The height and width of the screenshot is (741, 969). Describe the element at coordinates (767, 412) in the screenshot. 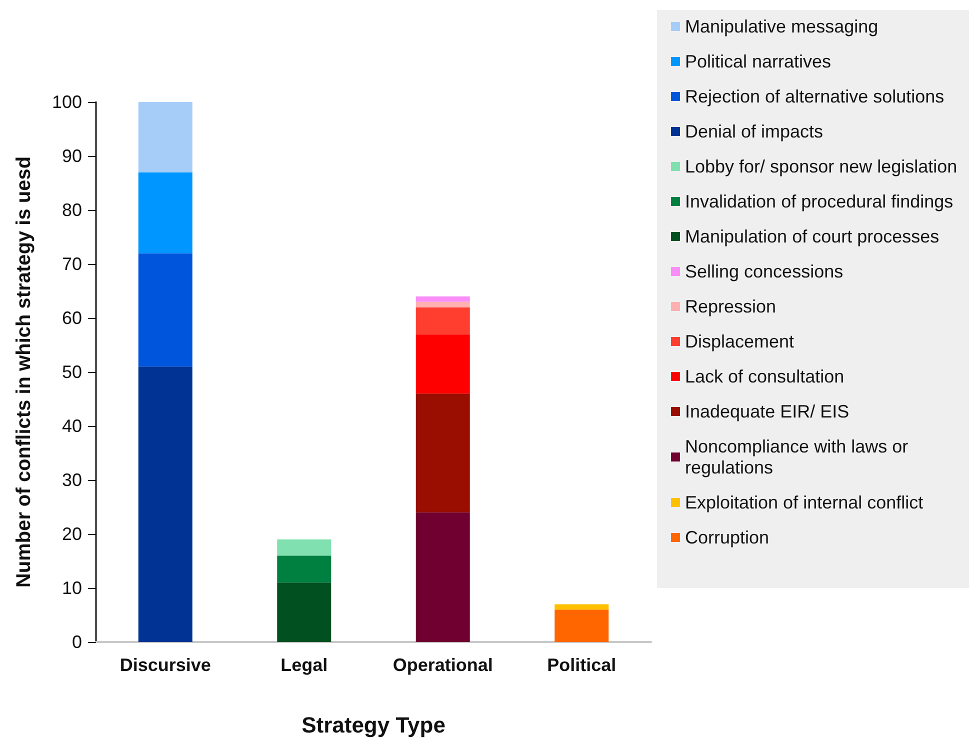

I see `legend-label: Inadequate EIR/ EIS` at that location.